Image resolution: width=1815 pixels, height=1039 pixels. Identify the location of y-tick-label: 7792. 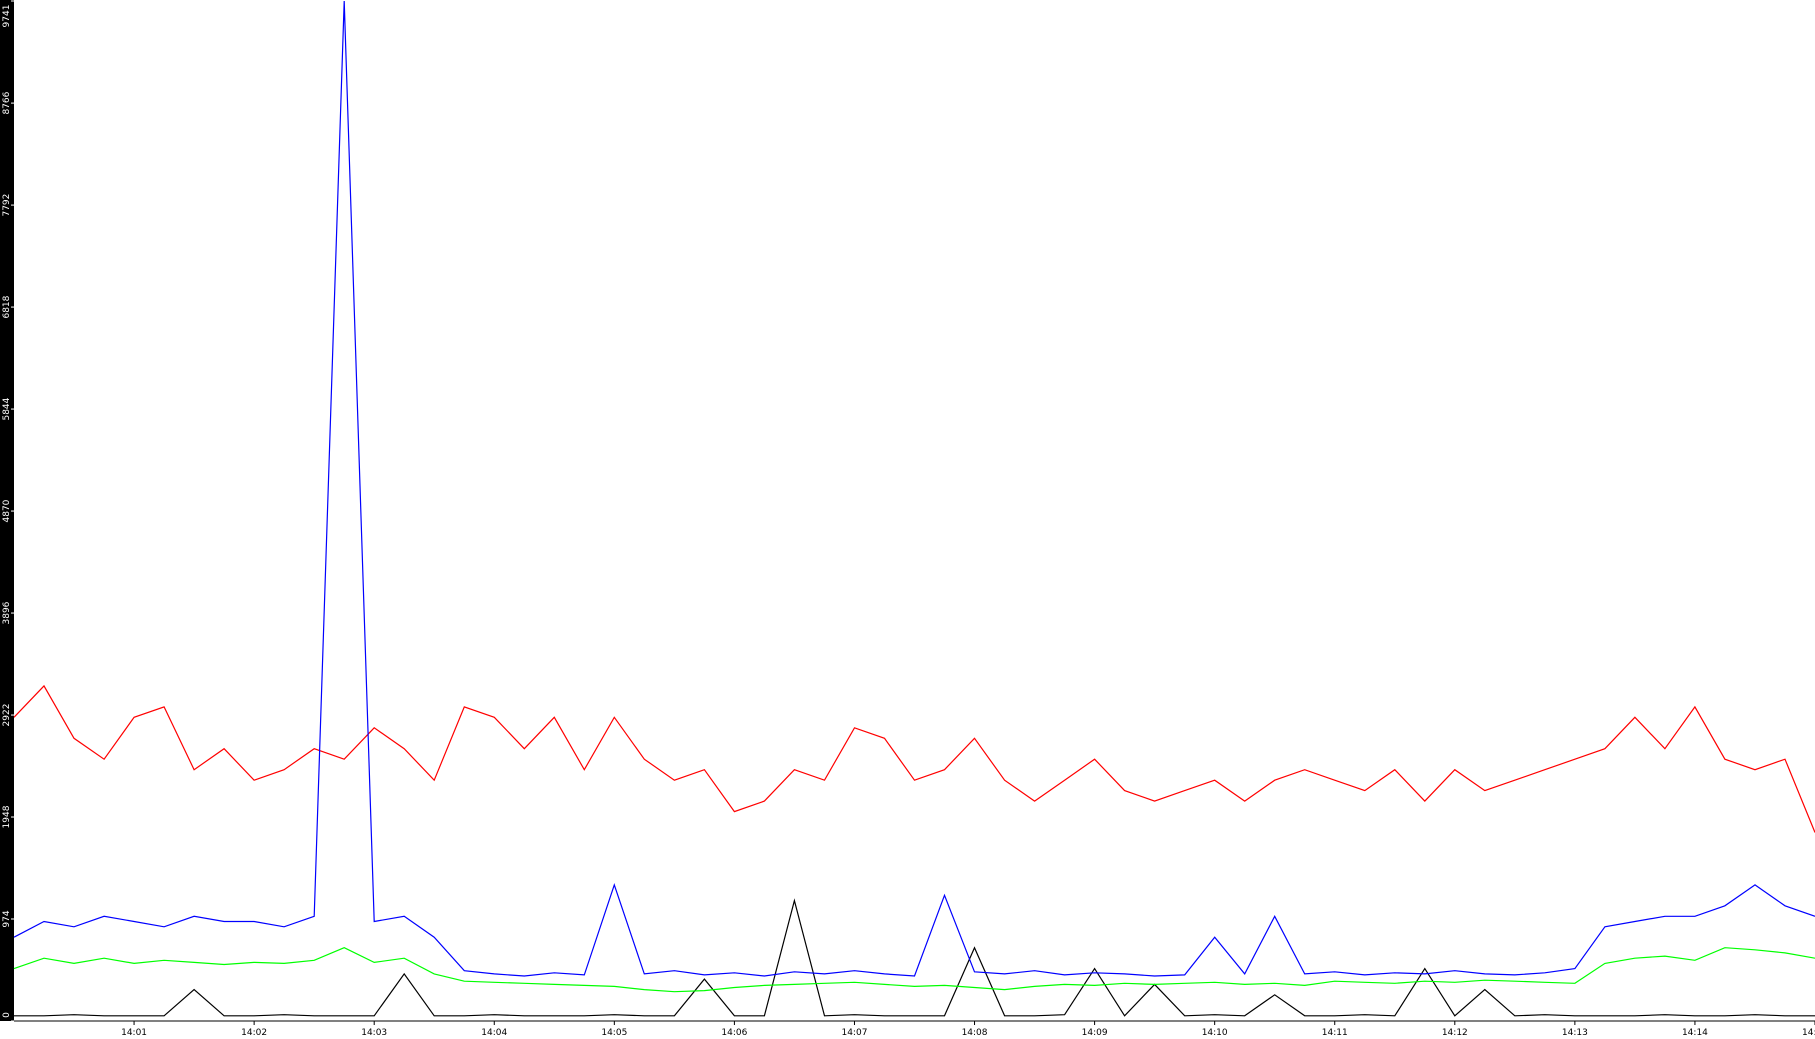
(7, 205).